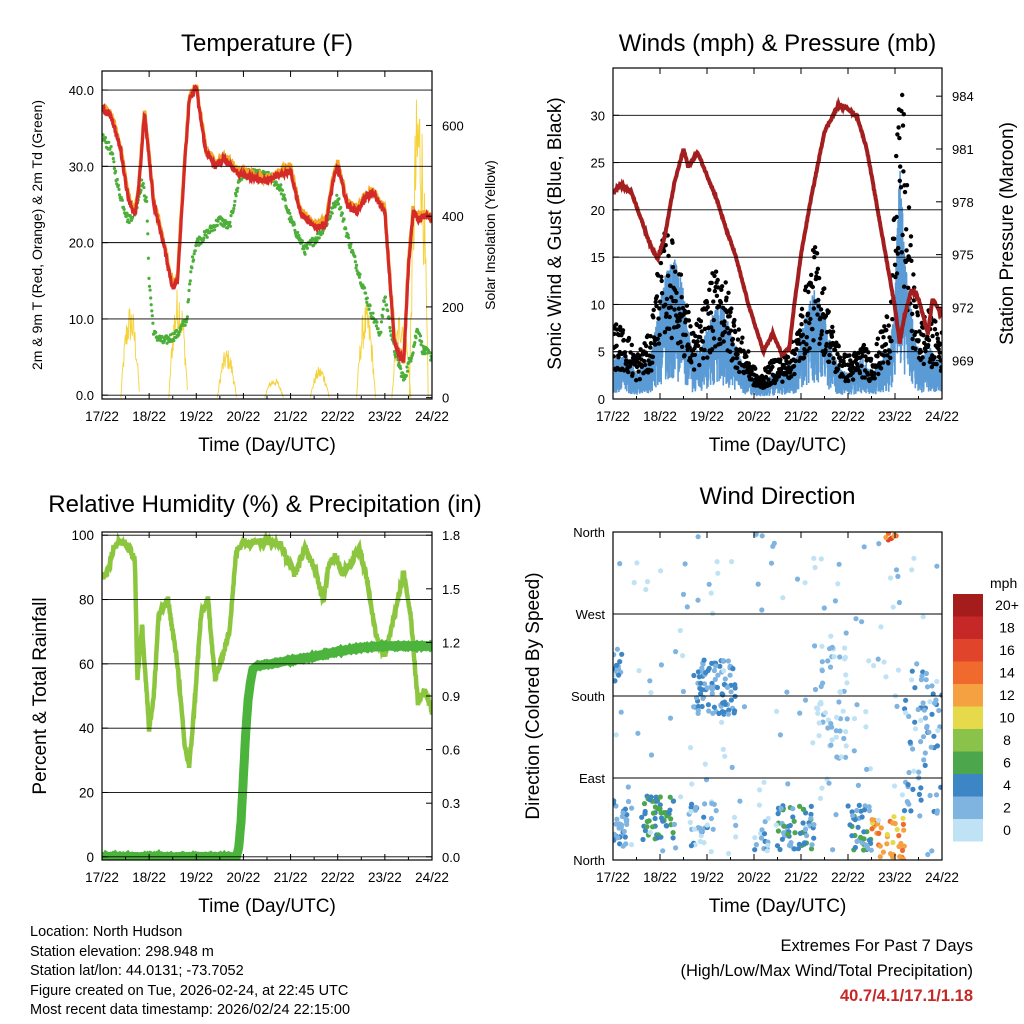  I want to click on x-tick-label: 20/22, so click(244, 416).